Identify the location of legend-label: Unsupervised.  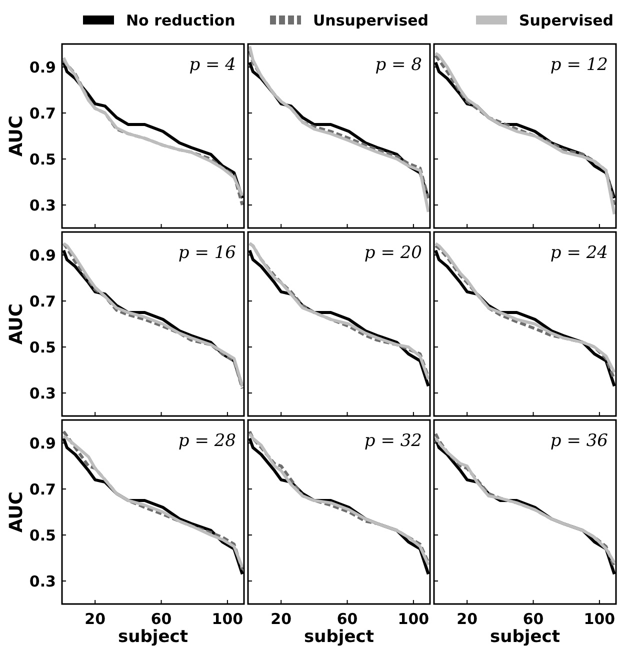
(371, 20).